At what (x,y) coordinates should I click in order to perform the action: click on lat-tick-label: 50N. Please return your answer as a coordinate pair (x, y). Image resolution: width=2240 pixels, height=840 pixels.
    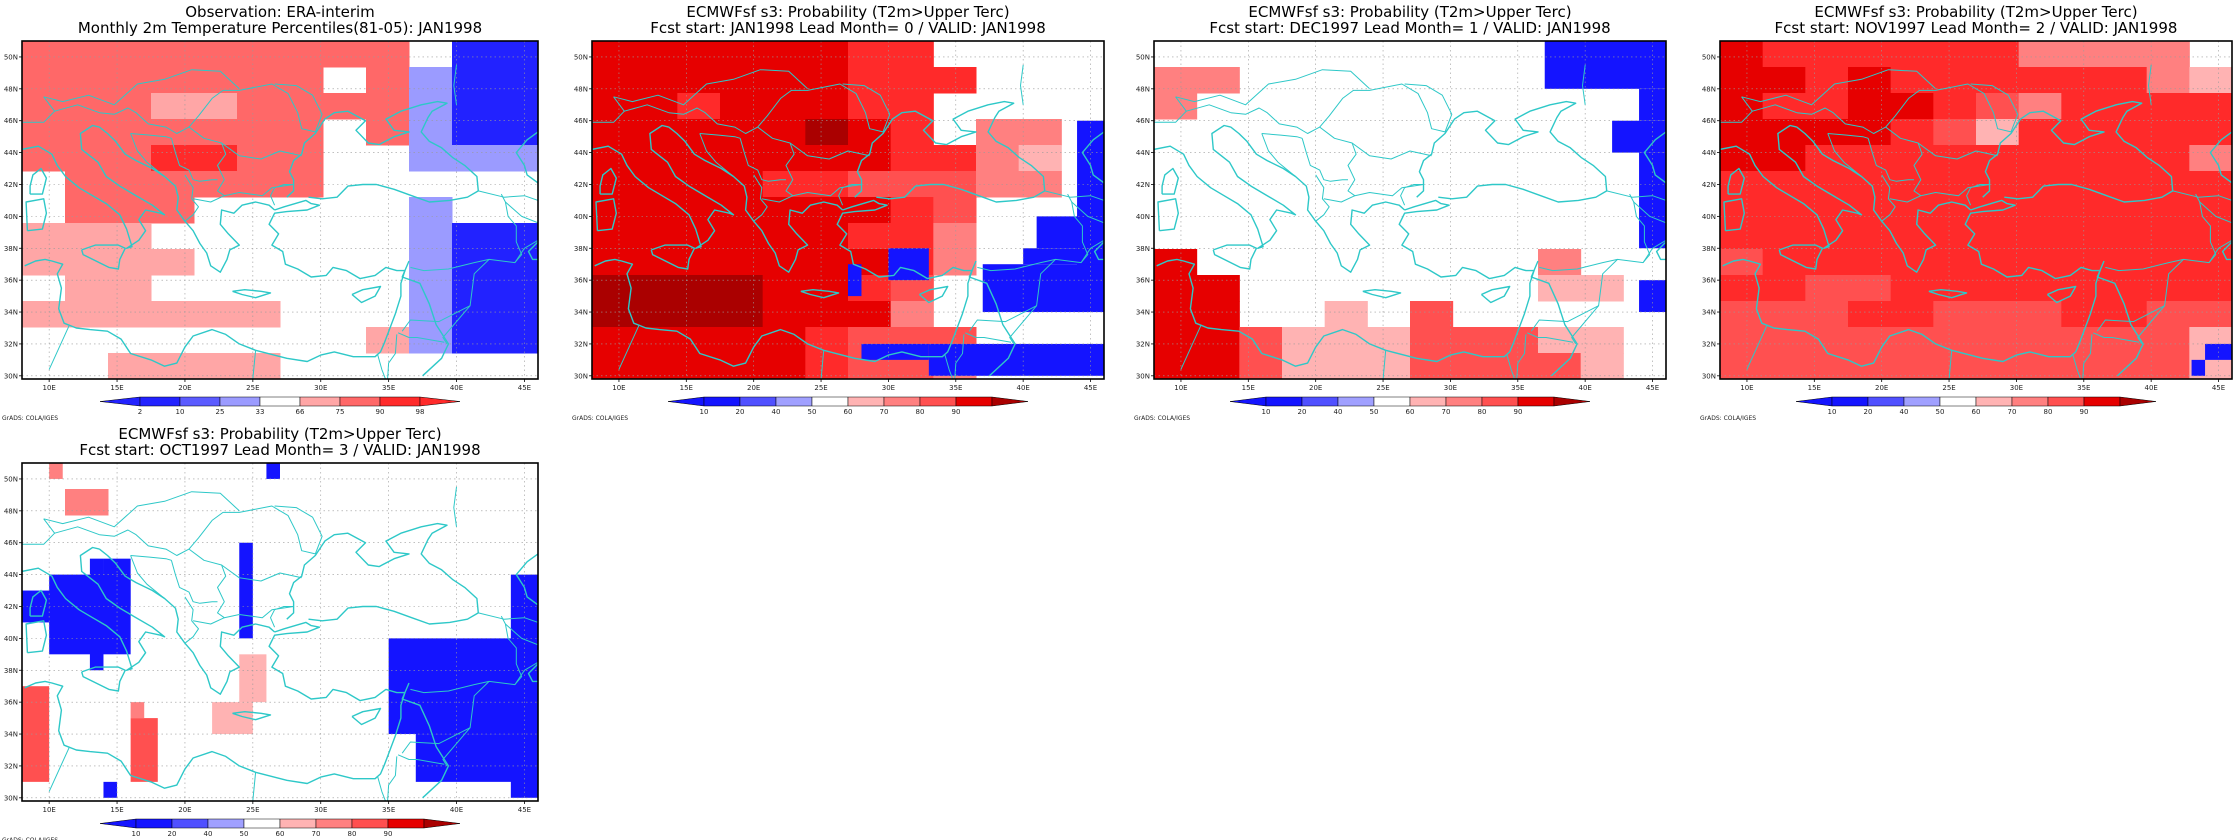
    Looking at the image, I should click on (1143, 57).